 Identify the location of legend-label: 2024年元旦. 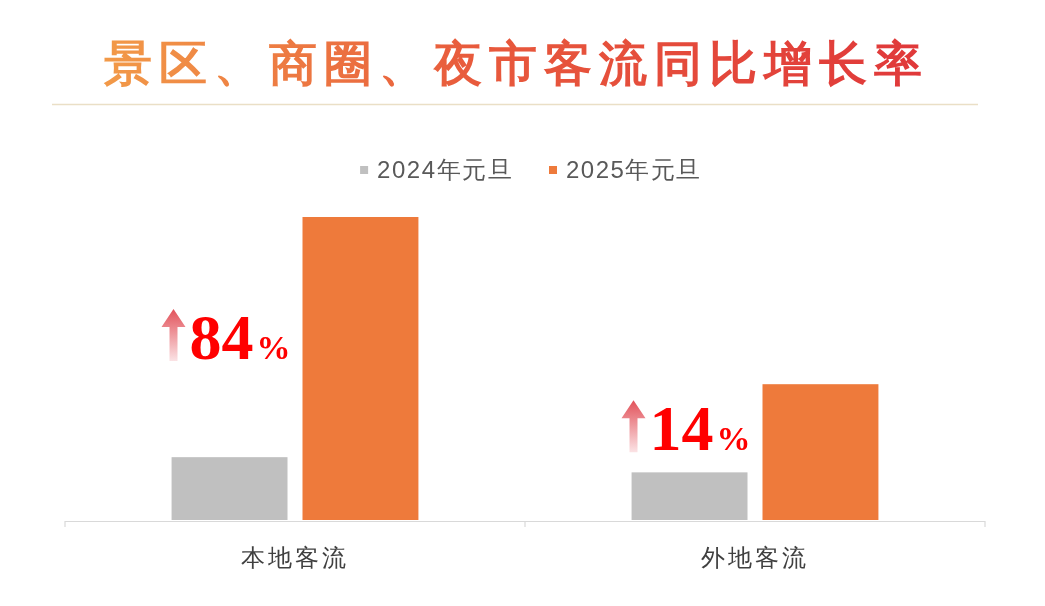
(445, 169).